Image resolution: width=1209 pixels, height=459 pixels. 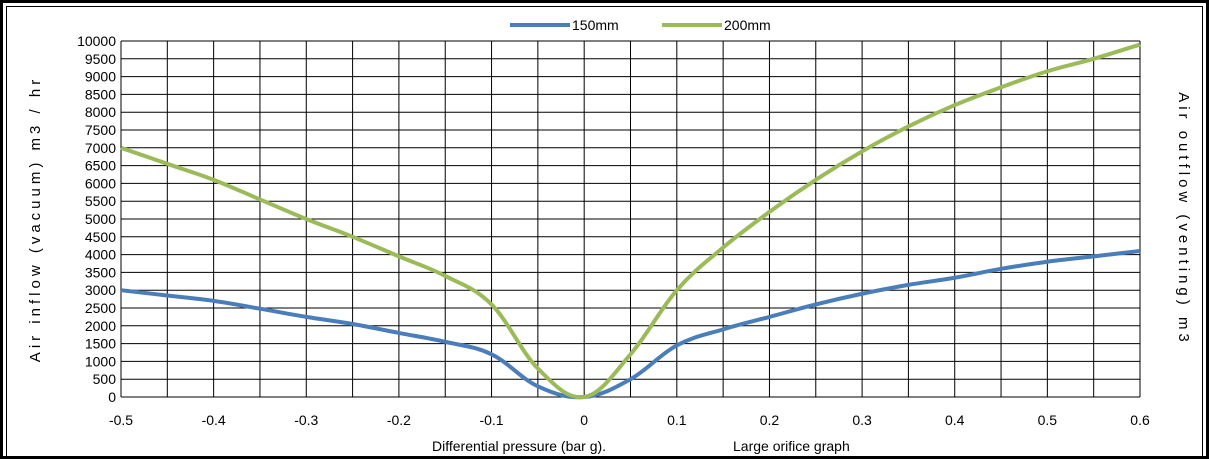 What do you see at coordinates (100, 94) in the screenshot?
I see `y-tick-label: 8500` at bounding box center [100, 94].